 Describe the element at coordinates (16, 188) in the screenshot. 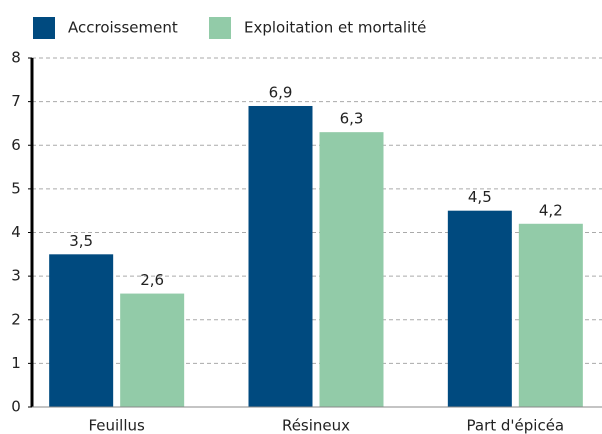

I see `y-tick-label: 5` at that location.